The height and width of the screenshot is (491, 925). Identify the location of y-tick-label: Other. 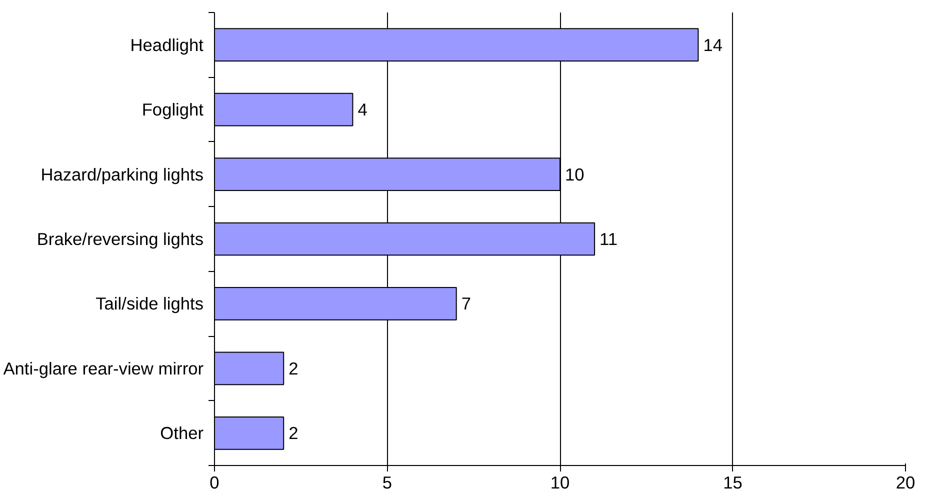
(182, 433).